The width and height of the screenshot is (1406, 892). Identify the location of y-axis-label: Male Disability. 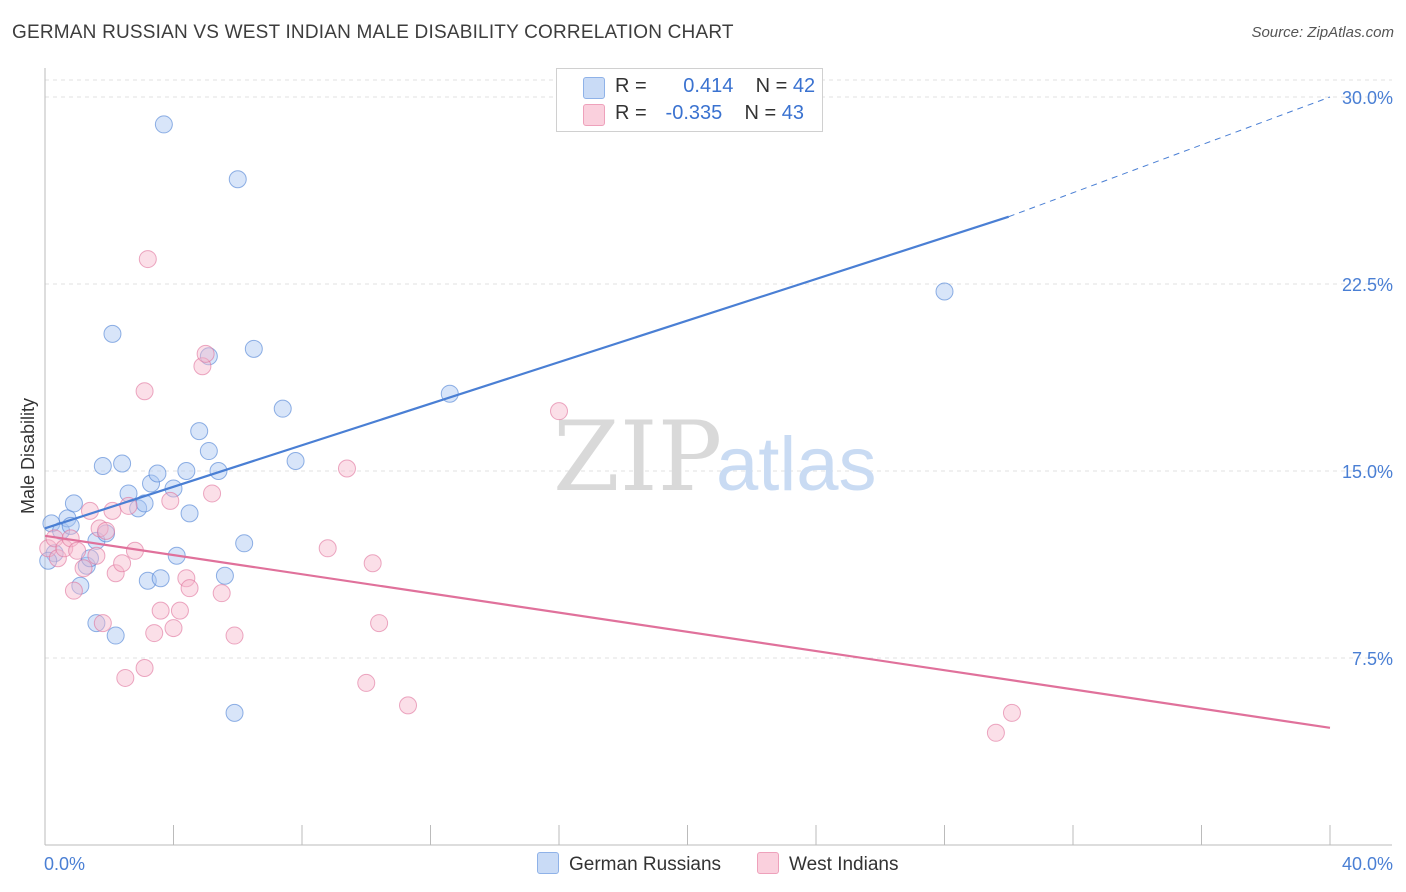
(28, 456).